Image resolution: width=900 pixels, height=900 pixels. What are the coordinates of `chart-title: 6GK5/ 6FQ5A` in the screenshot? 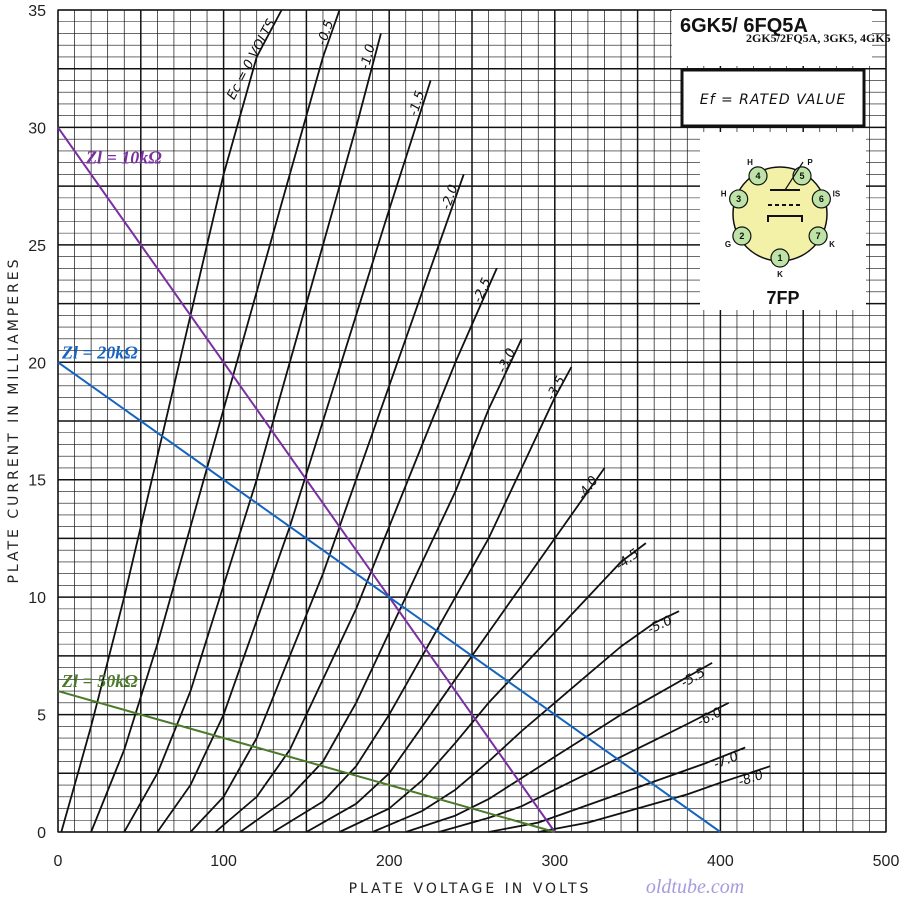 It's located at (744, 26).